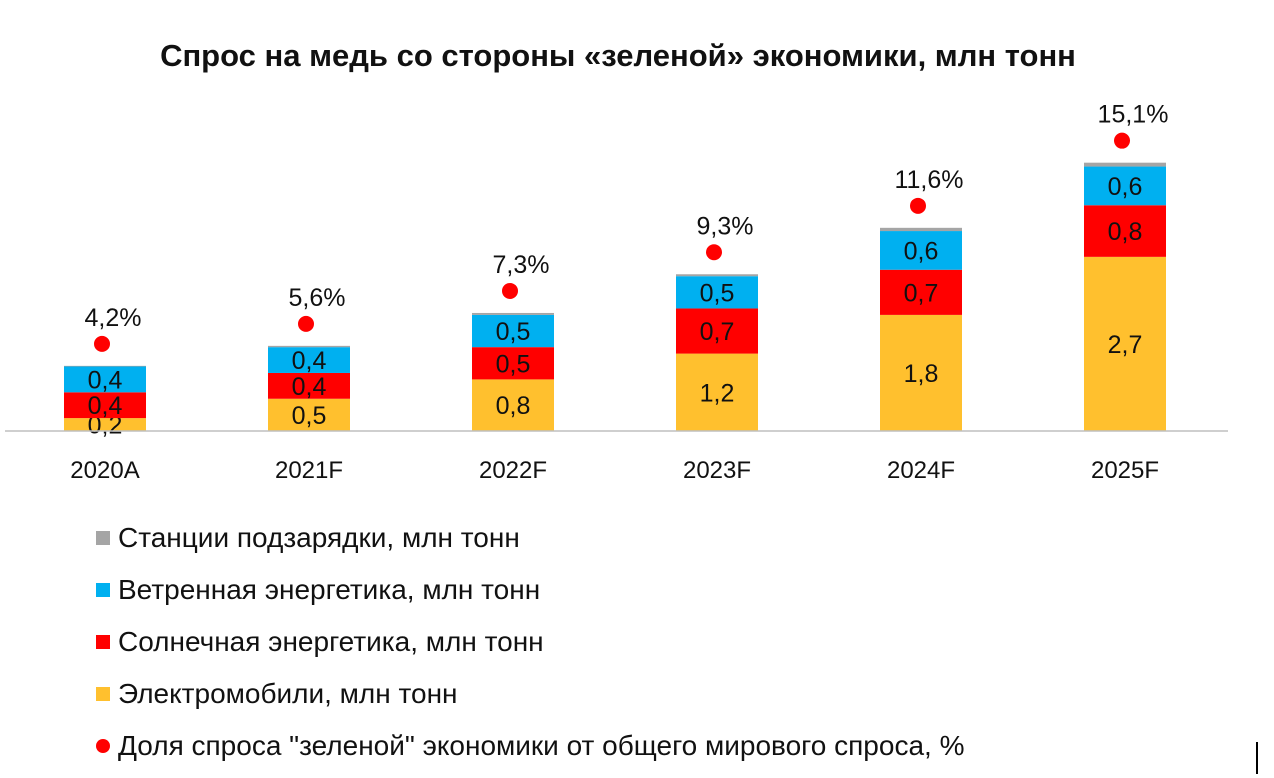 This screenshot has height=778, width=1274. I want to click on bar-wind-2024F, so click(921, 250).